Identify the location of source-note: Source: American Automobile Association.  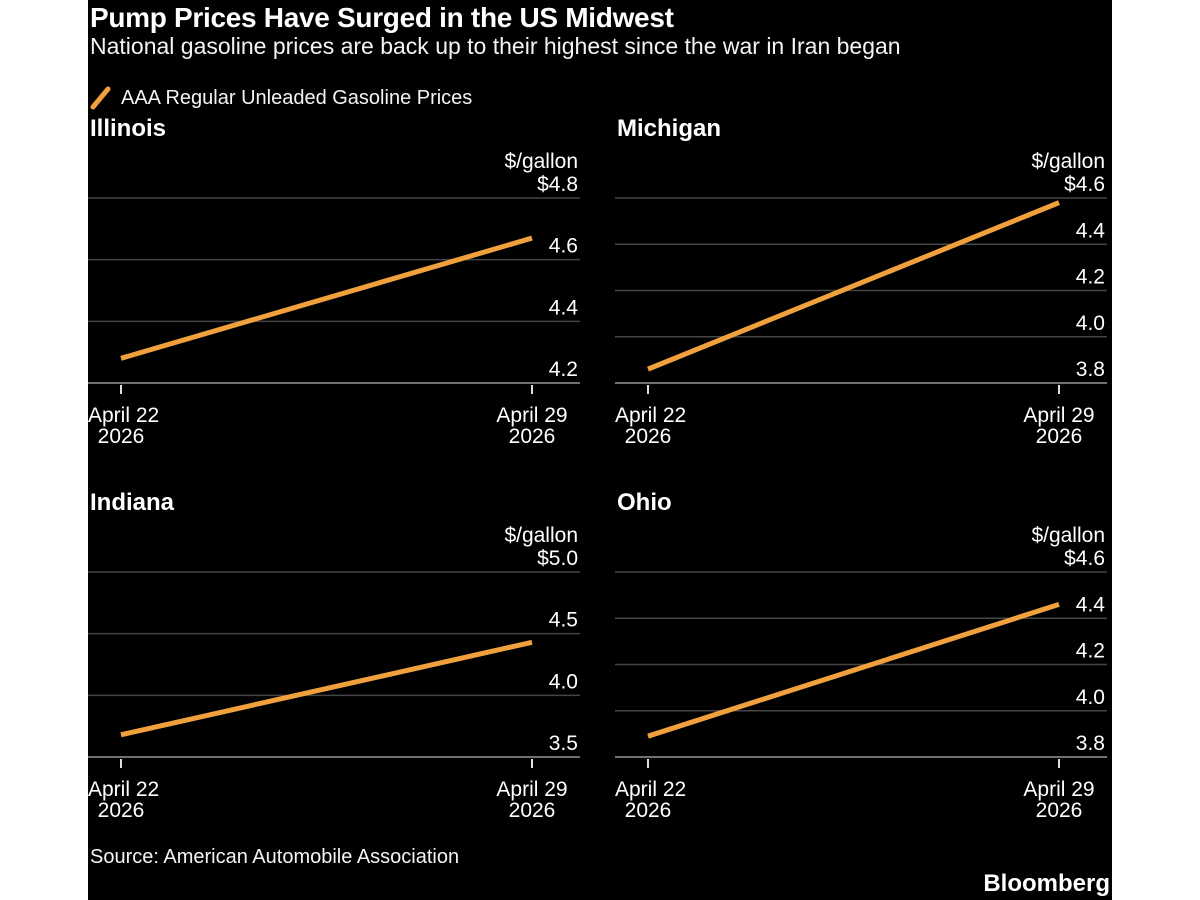
(275, 857).